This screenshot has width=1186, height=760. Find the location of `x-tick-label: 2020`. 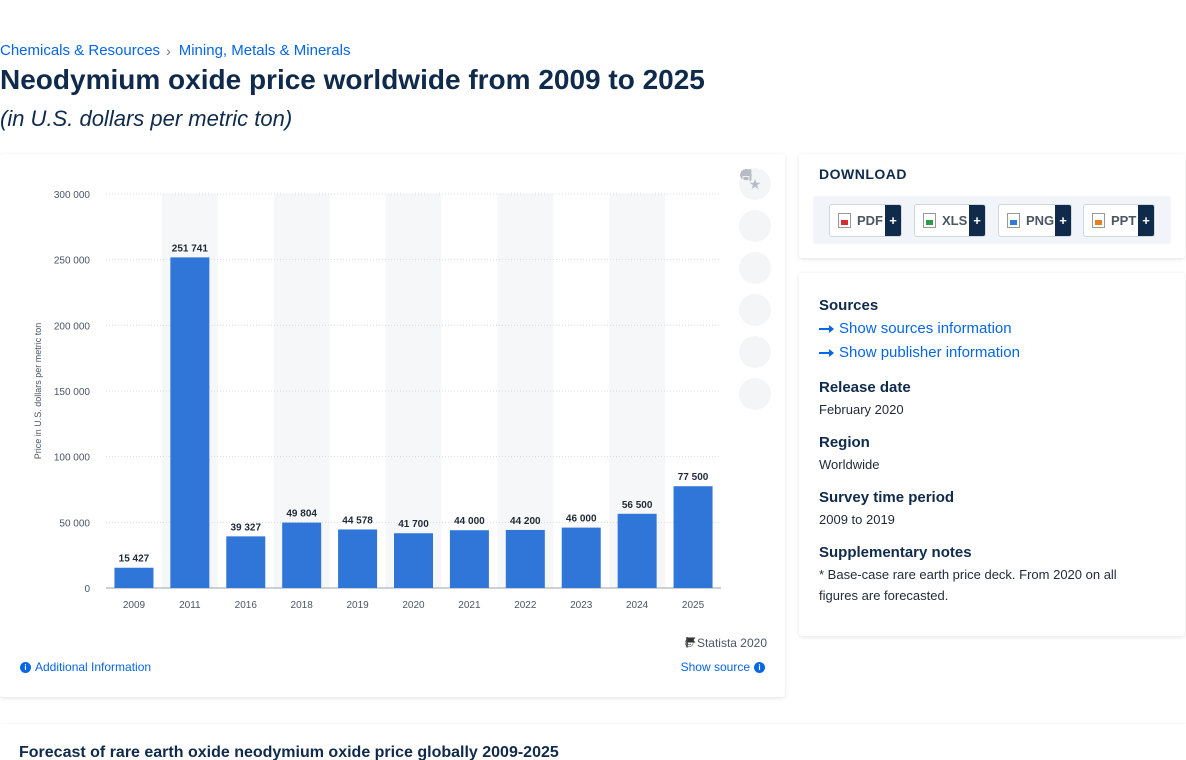

x-tick-label: 2020 is located at coordinates (413, 605).